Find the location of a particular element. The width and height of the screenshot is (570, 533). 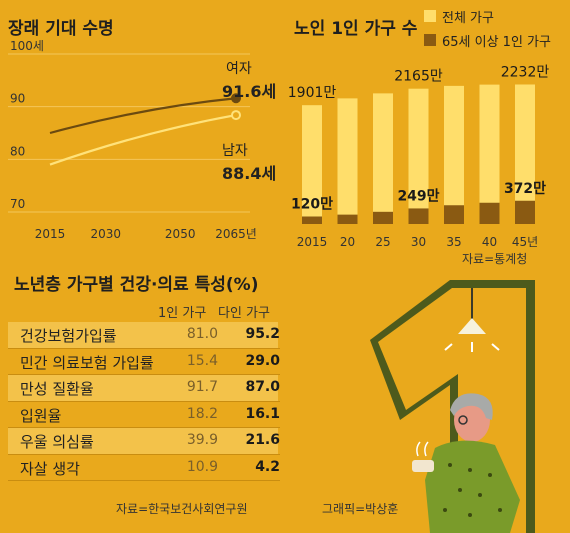

multi-household-value: 4.2 is located at coordinates (267, 466).